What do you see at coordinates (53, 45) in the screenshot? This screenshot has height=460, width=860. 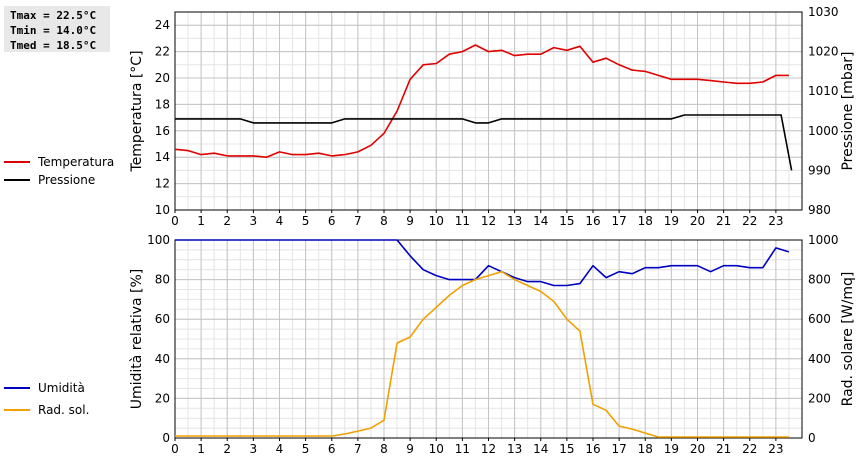 I see `stat-tmed: Tmed = 18.5°C` at bounding box center [53, 45].